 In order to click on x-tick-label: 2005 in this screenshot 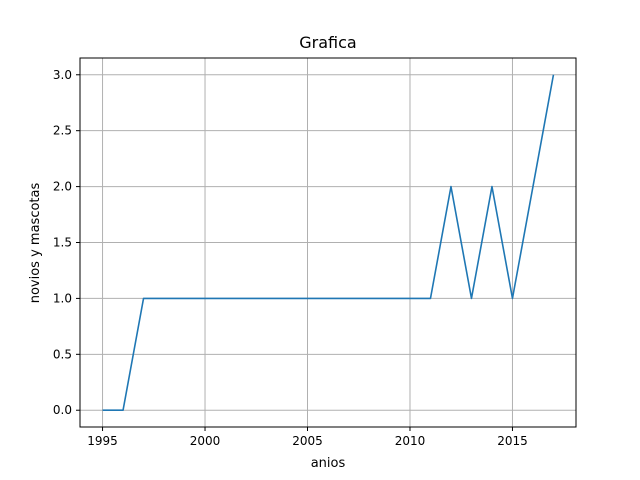, I will do `click(307, 441)`.